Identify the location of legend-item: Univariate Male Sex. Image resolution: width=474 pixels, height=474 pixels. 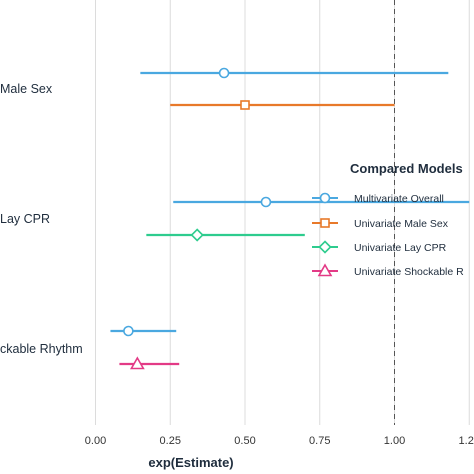
(380, 224).